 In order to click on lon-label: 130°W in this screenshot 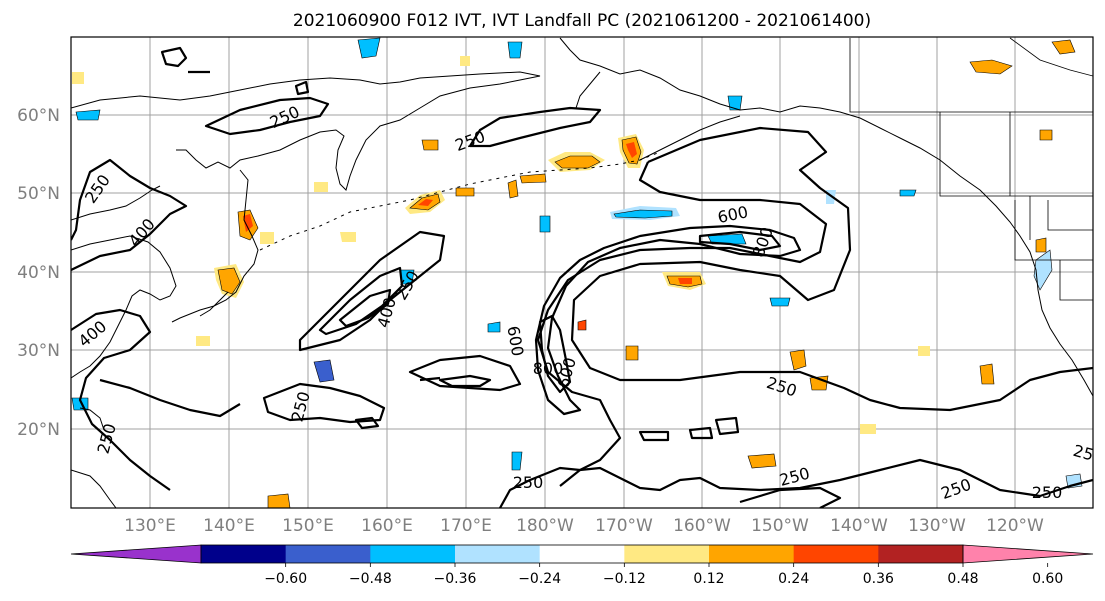, I will do `click(937, 526)`.